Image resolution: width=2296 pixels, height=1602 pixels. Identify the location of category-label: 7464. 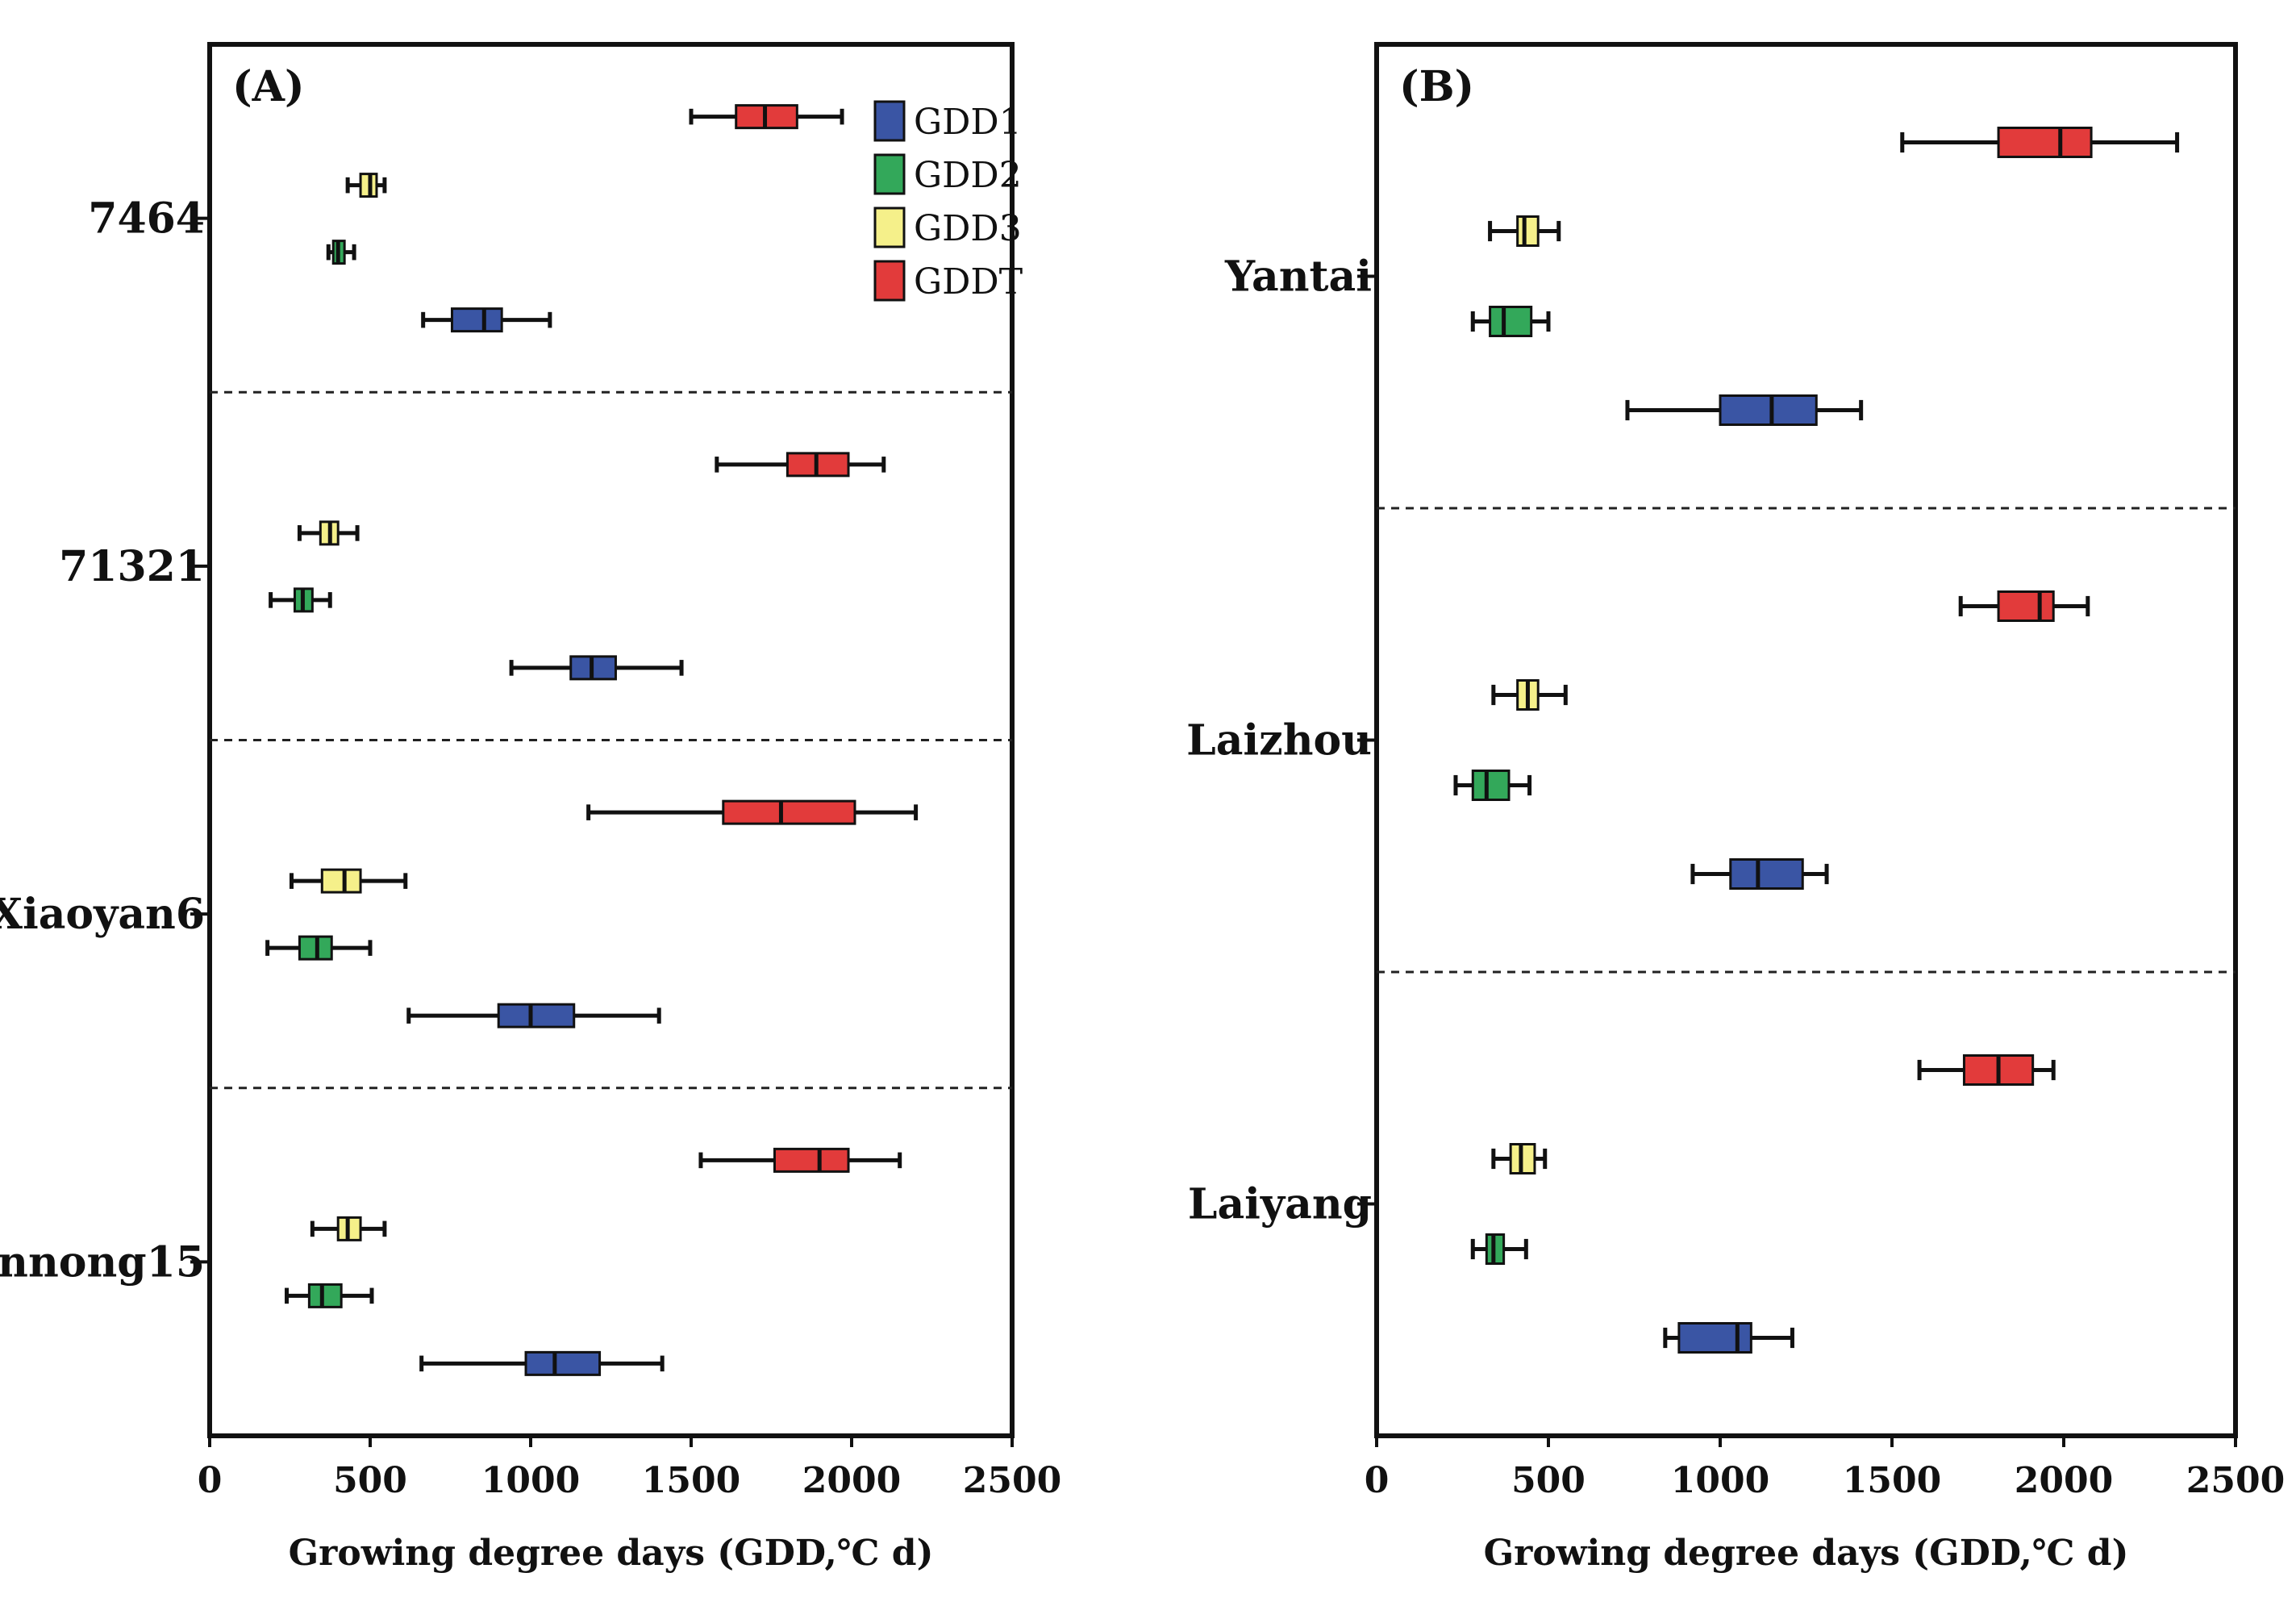
(146, 219).